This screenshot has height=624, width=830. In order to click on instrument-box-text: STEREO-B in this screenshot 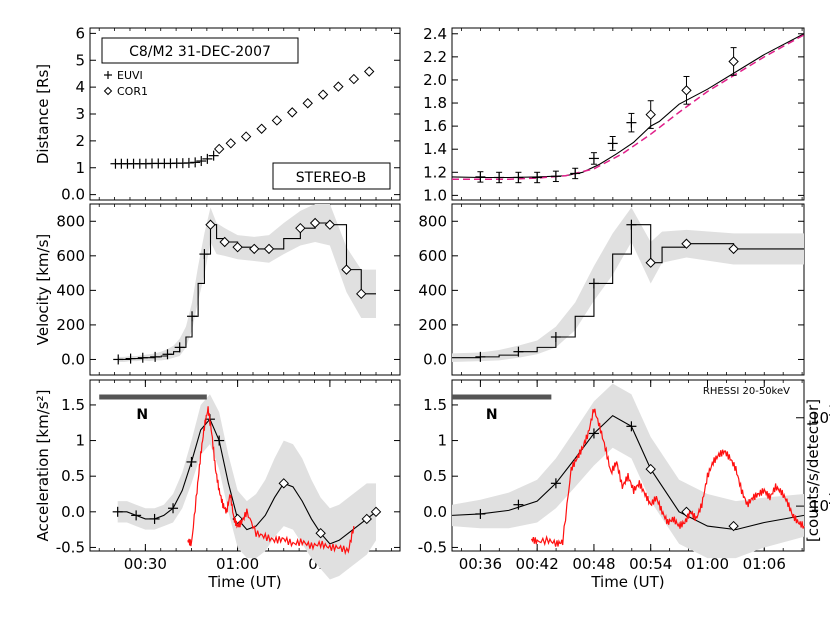, I will do `click(331, 178)`.